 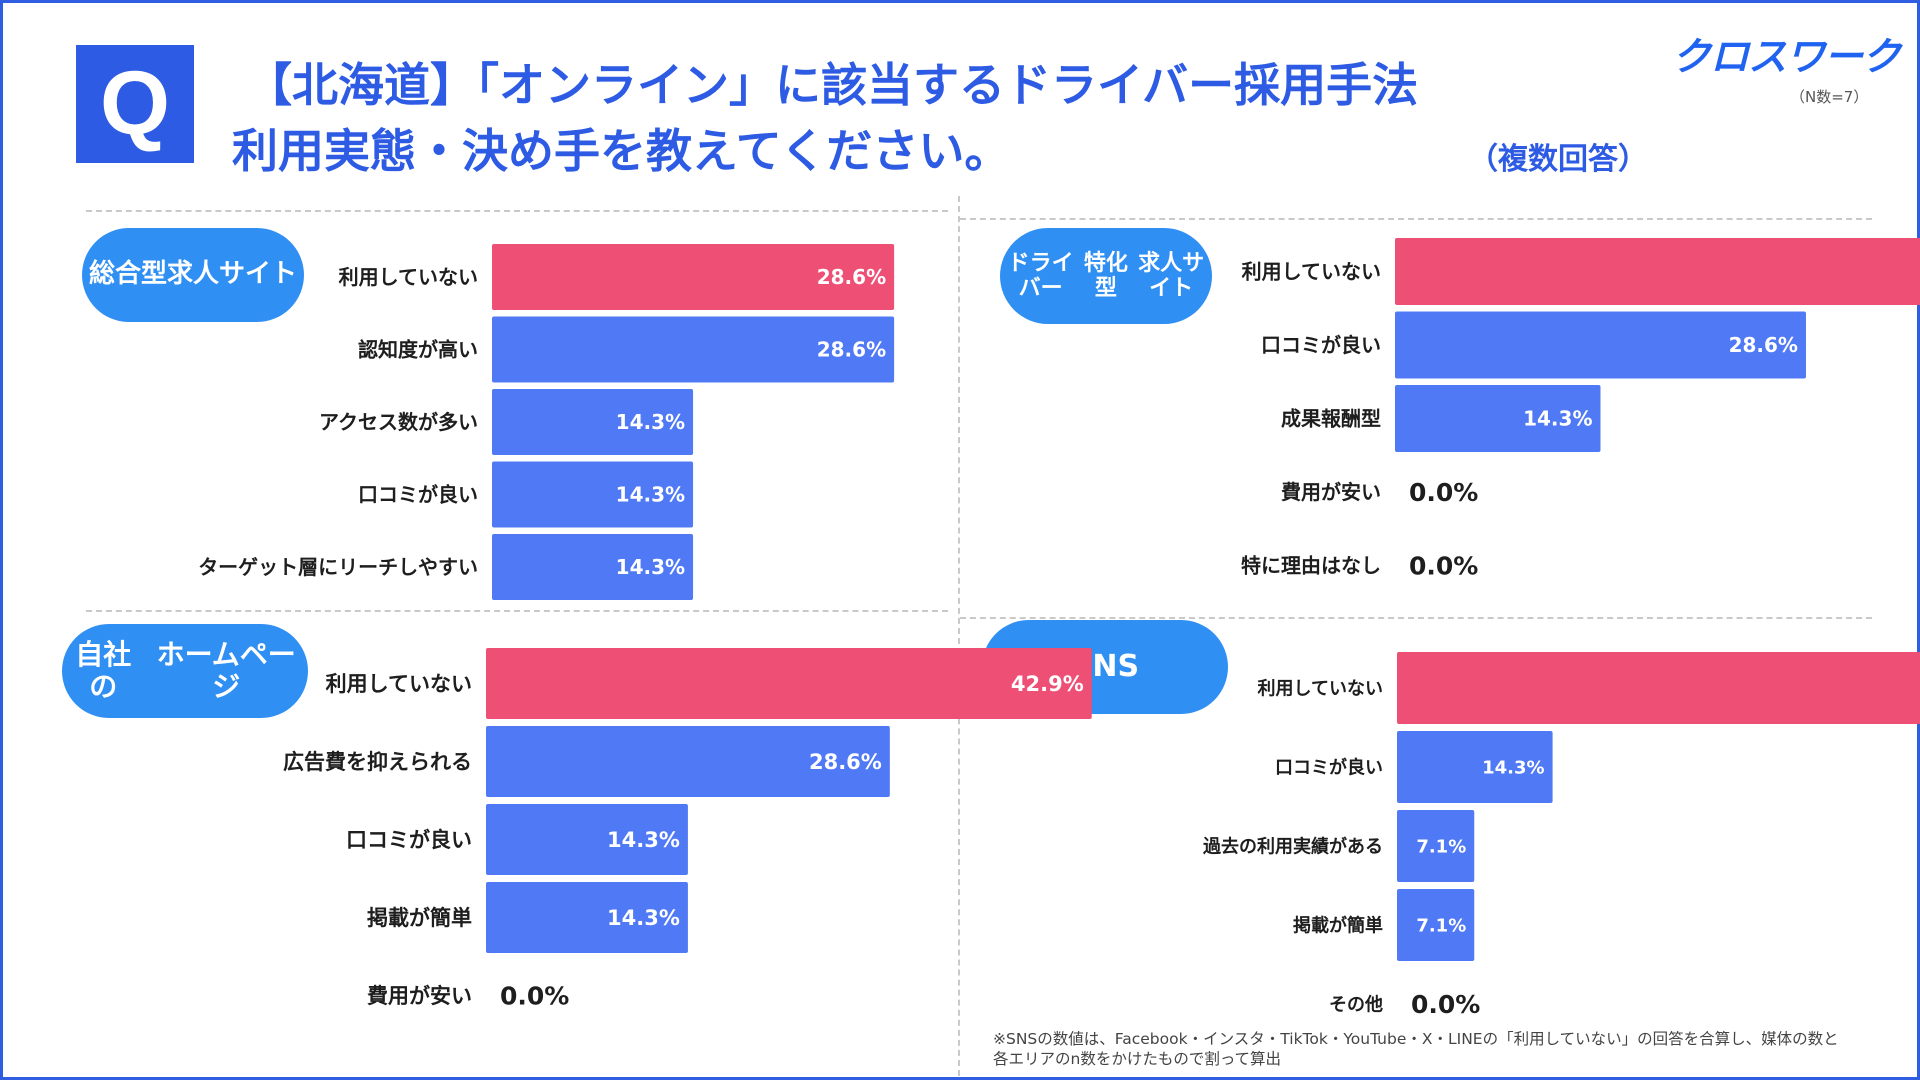 I want to click on pill-line: ドライバー, so click(x=1040, y=275).